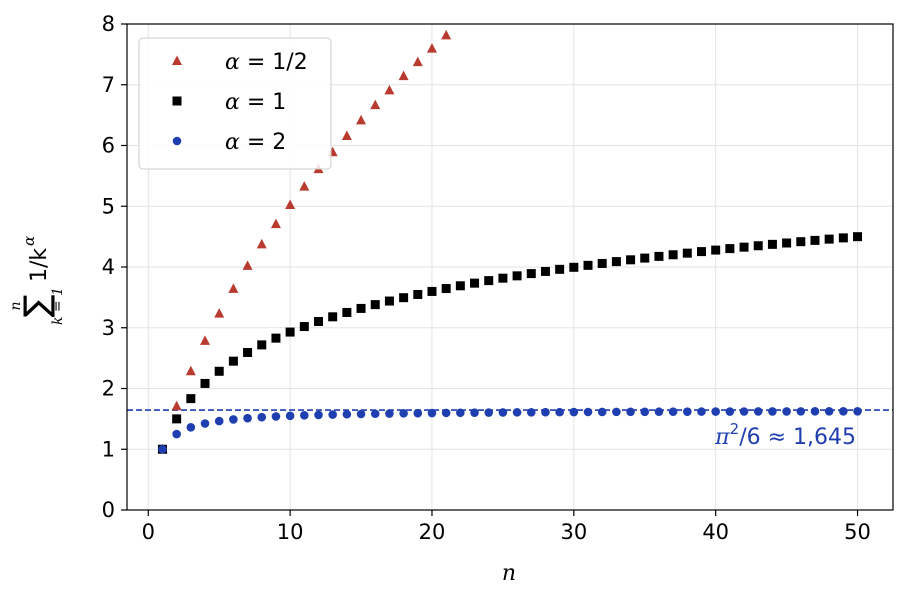 This screenshot has height=602, width=908. What do you see at coordinates (290, 532) in the screenshot?
I see `x-tick-label: 10` at bounding box center [290, 532].